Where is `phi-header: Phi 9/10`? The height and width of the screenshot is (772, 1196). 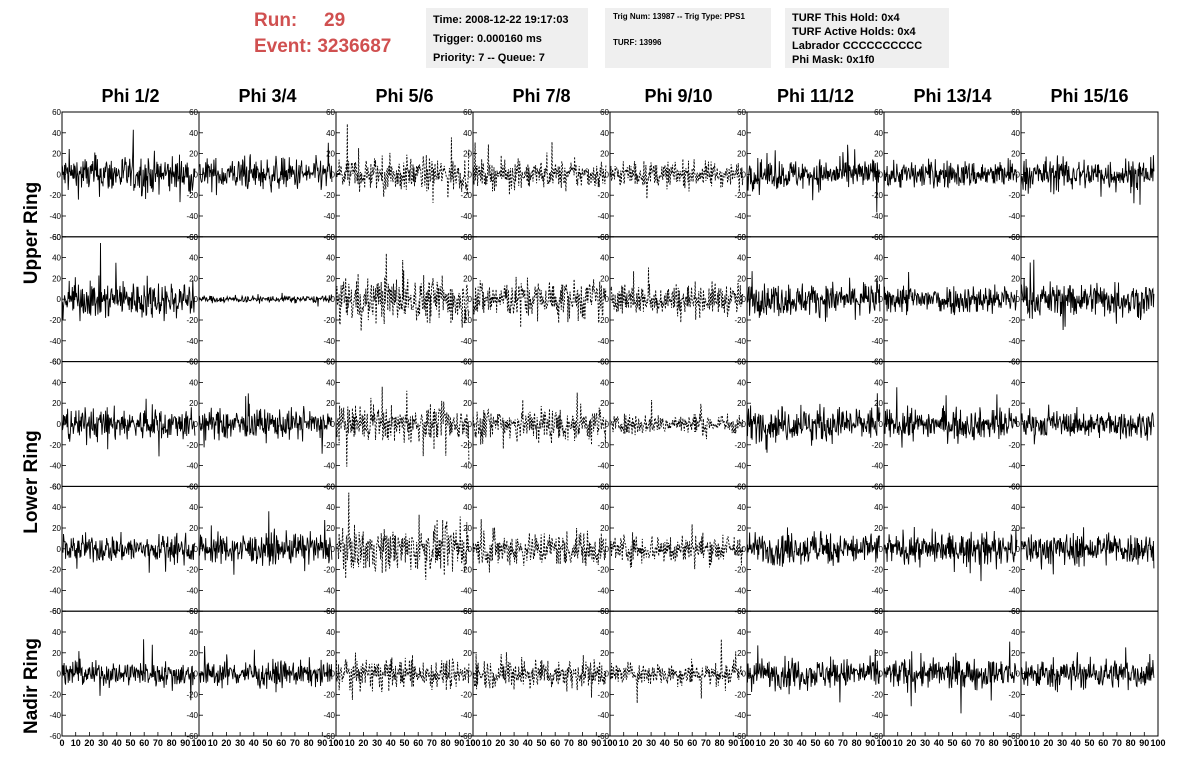 phi-header: Phi 9/10 is located at coordinates (678, 96).